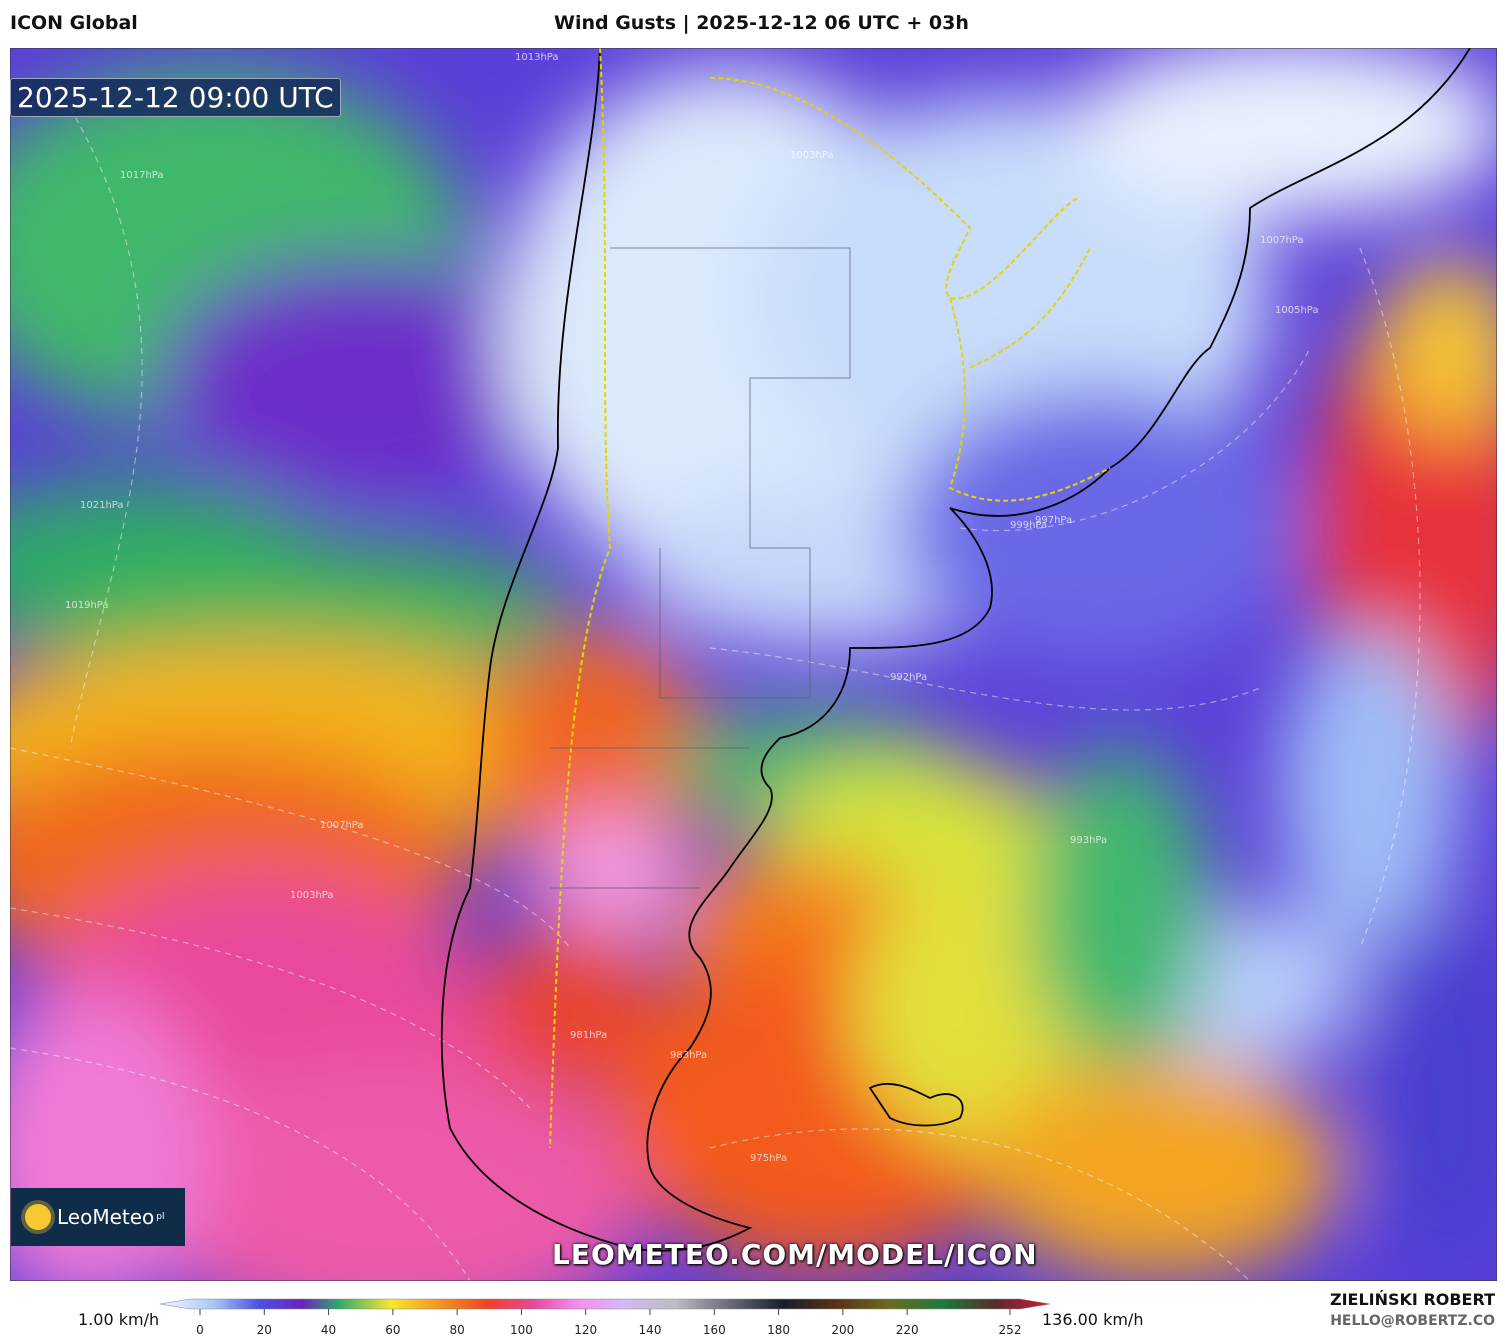  What do you see at coordinates (74, 23) in the screenshot?
I see `model-name: ICON Global` at bounding box center [74, 23].